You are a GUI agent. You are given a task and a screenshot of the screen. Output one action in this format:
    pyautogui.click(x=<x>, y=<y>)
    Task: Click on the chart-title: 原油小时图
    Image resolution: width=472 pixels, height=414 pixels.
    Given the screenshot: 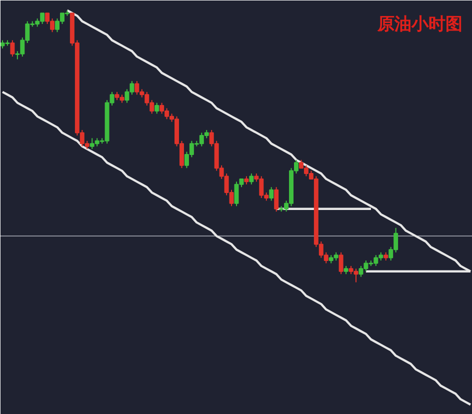 What is the action you would take?
    pyautogui.click(x=419, y=24)
    